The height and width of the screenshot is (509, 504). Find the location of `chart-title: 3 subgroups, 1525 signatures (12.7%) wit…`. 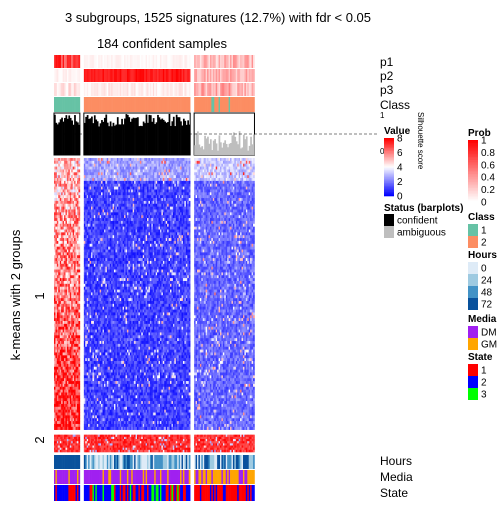

chart-title: 3 subgroups, 1525 signatures (12.7%) wit… is located at coordinates (218, 17).